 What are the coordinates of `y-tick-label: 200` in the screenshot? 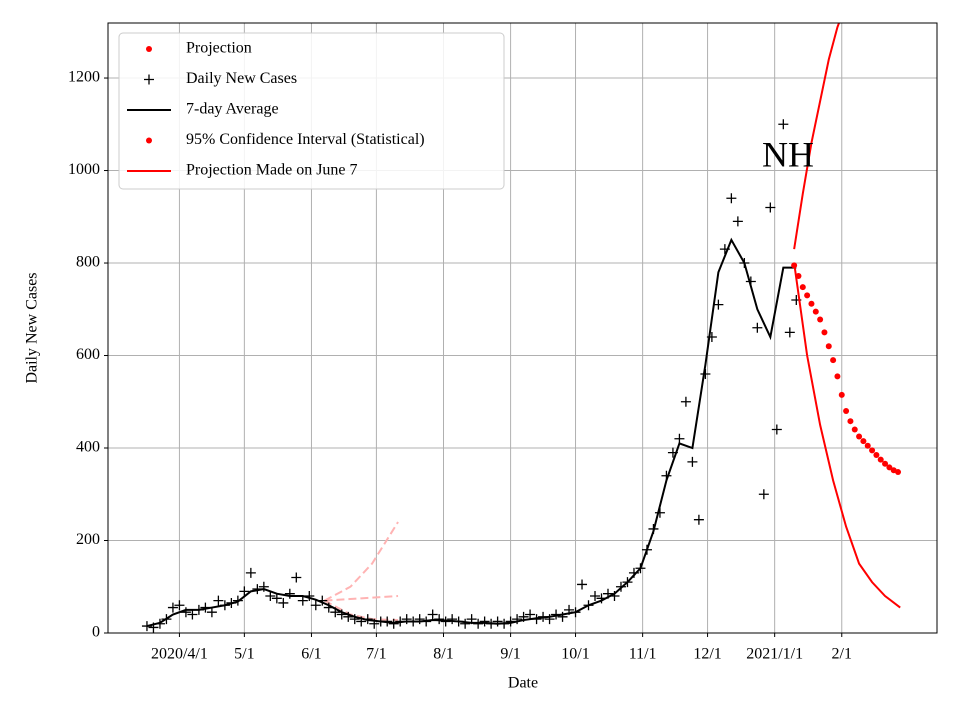 It's located at (88, 539).